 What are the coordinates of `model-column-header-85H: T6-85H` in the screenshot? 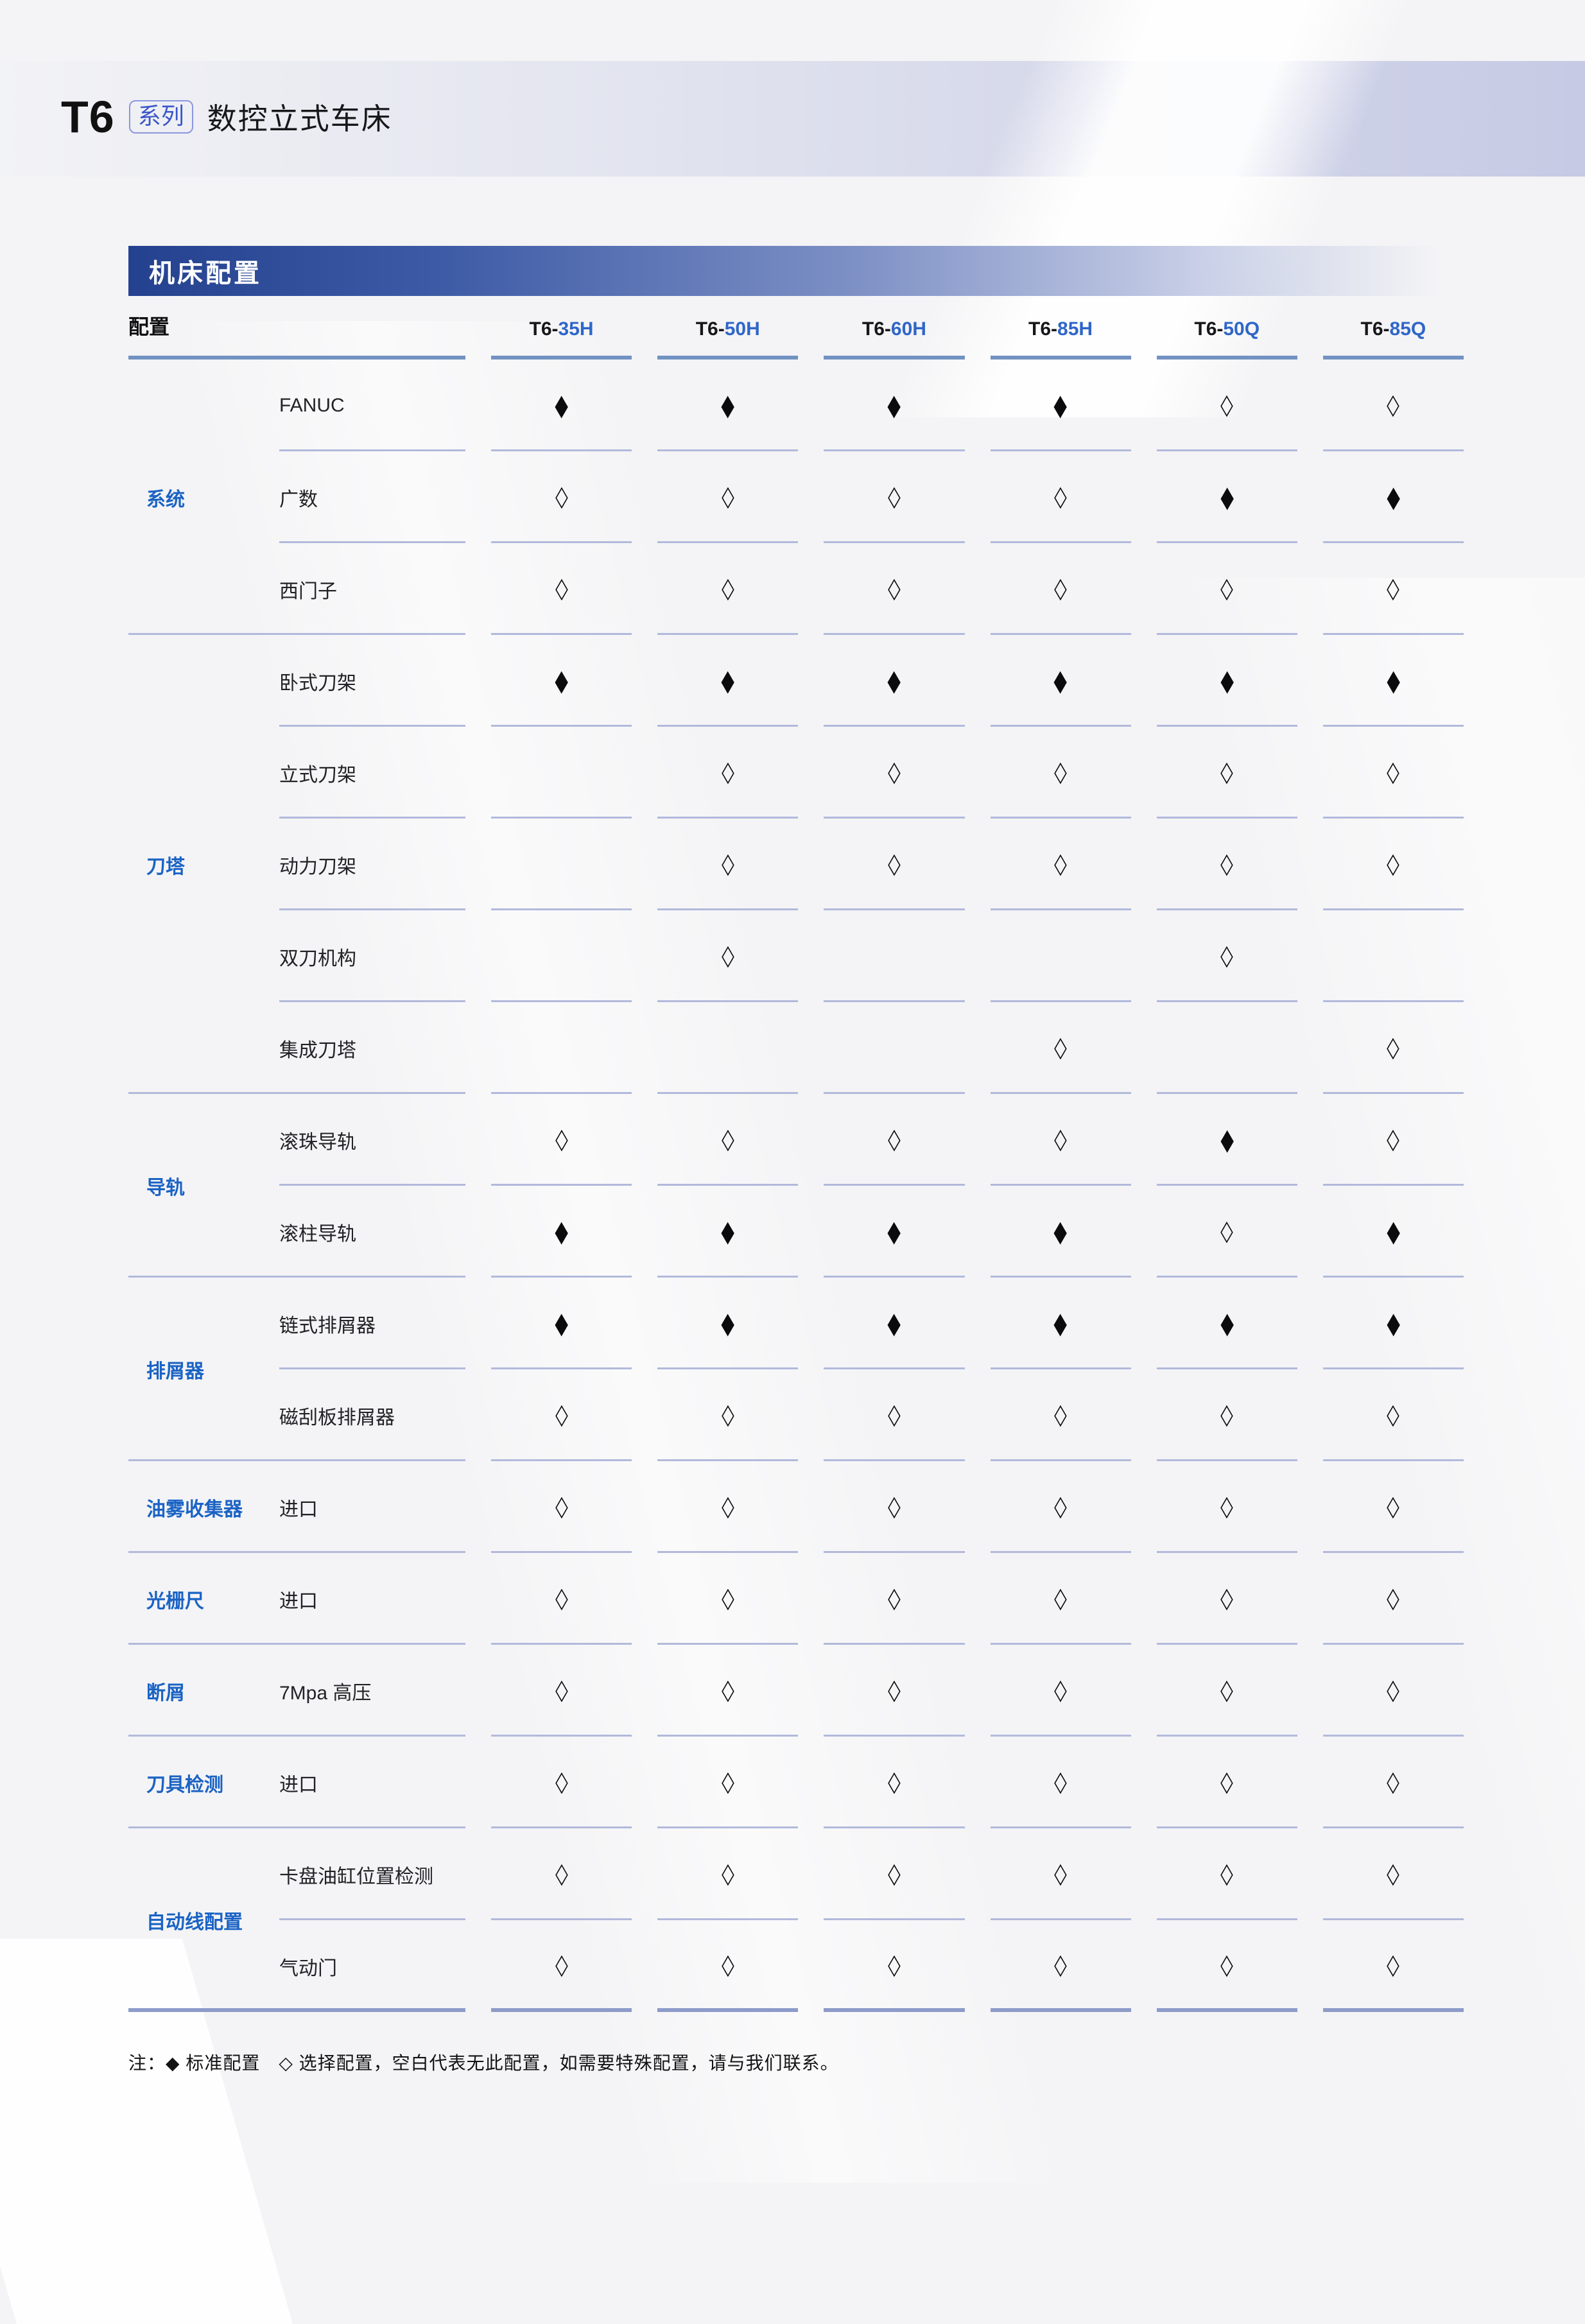 It's located at (1060, 339).